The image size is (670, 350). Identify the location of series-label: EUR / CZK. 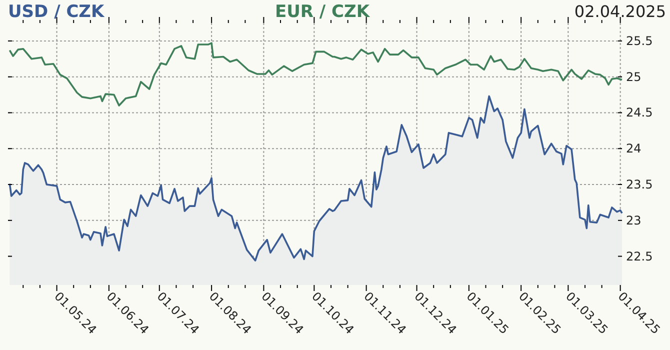
(322, 12).